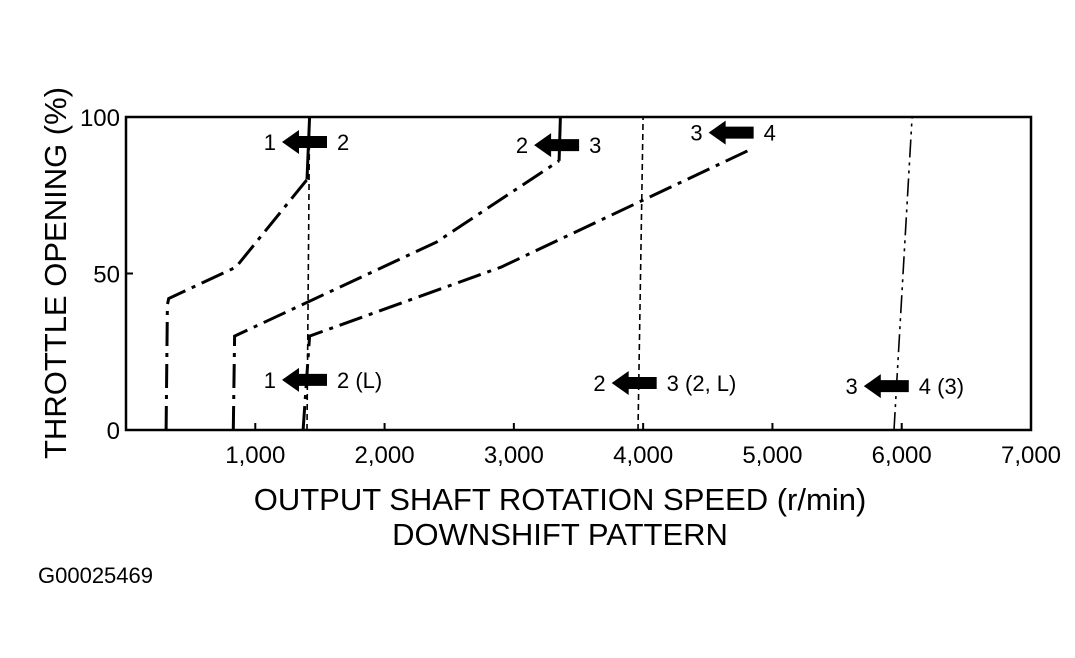 The width and height of the screenshot is (1075, 658). Describe the element at coordinates (560, 499) in the screenshot. I see `x-axis-title: OUTPUT SHAFT ROTATION SPEED (r/min)` at that location.